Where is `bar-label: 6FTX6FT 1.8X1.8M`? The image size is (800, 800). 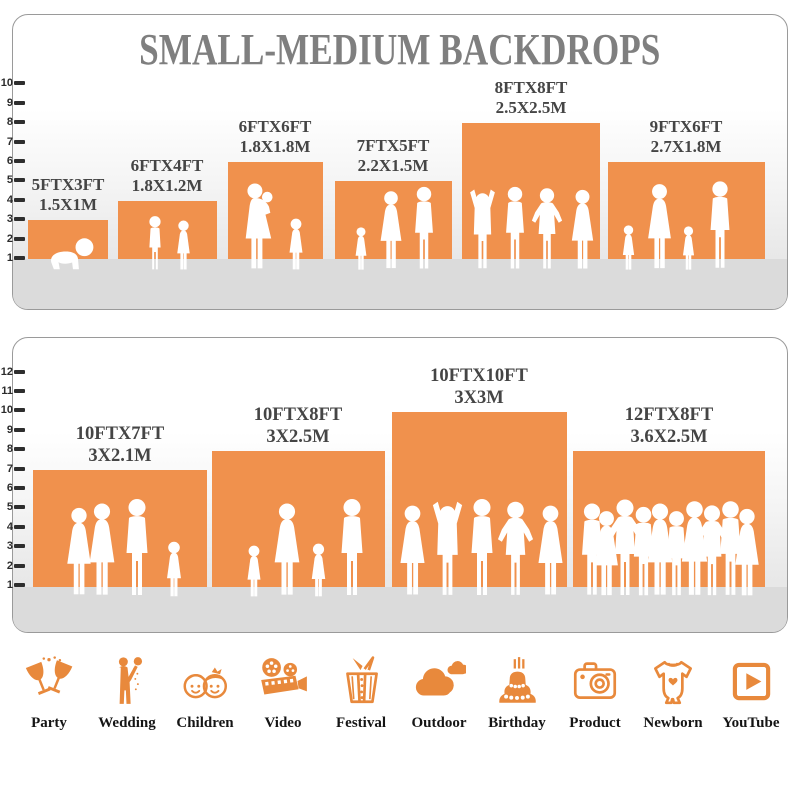 bar-label: 6FTX6FT 1.8X1.8M is located at coordinates (275, 136).